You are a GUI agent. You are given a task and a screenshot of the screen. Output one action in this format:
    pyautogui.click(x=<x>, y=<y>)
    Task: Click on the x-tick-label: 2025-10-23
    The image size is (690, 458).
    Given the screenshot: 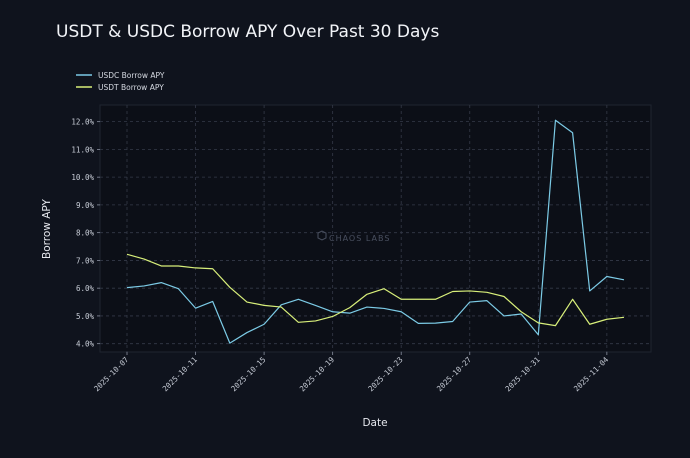 What is the action you would take?
    pyautogui.click(x=385, y=374)
    